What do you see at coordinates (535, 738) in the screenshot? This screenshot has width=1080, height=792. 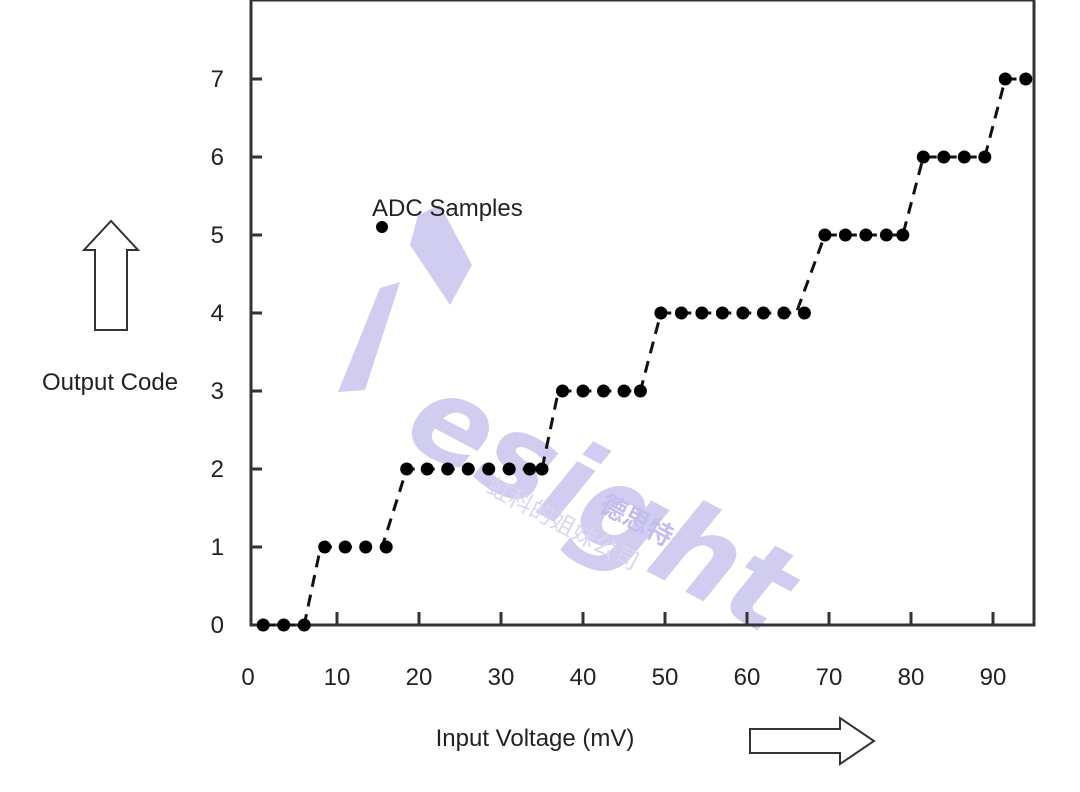 I see `x-axis-title: Input Voltage (mV)` at bounding box center [535, 738].